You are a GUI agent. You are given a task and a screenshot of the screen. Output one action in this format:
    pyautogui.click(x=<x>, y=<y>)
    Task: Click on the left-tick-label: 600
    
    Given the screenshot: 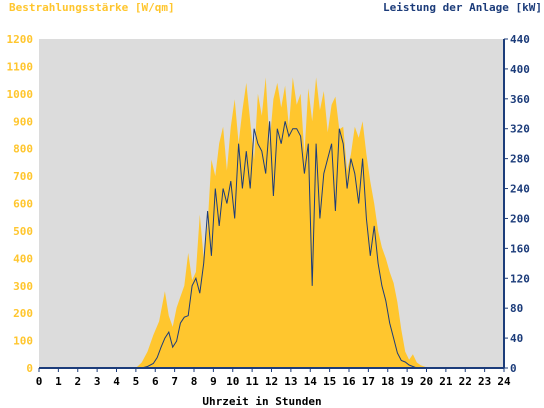 What is the action you would take?
    pyautogui.click(x=23, y=204)
    